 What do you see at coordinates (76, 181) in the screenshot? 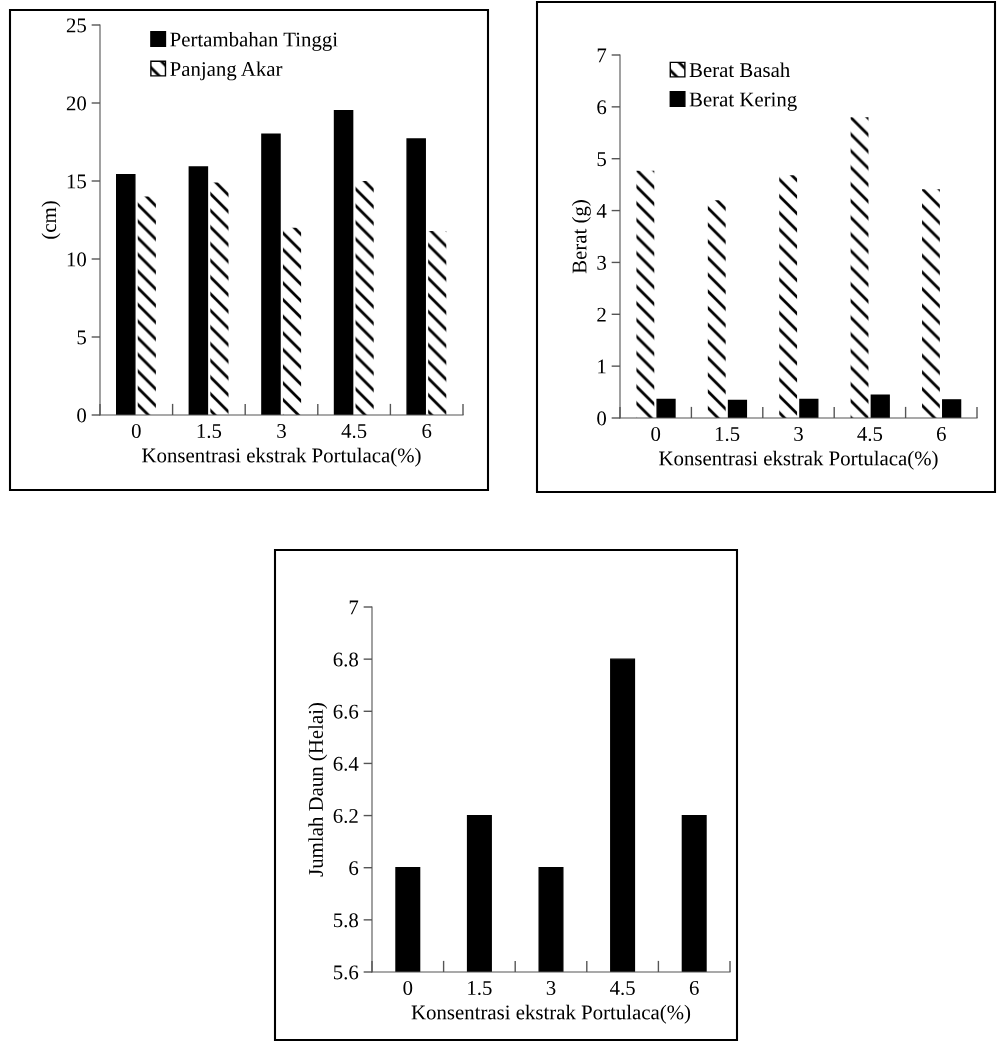
I see `y-tick-label: 15` at bounding box center [76, 181].